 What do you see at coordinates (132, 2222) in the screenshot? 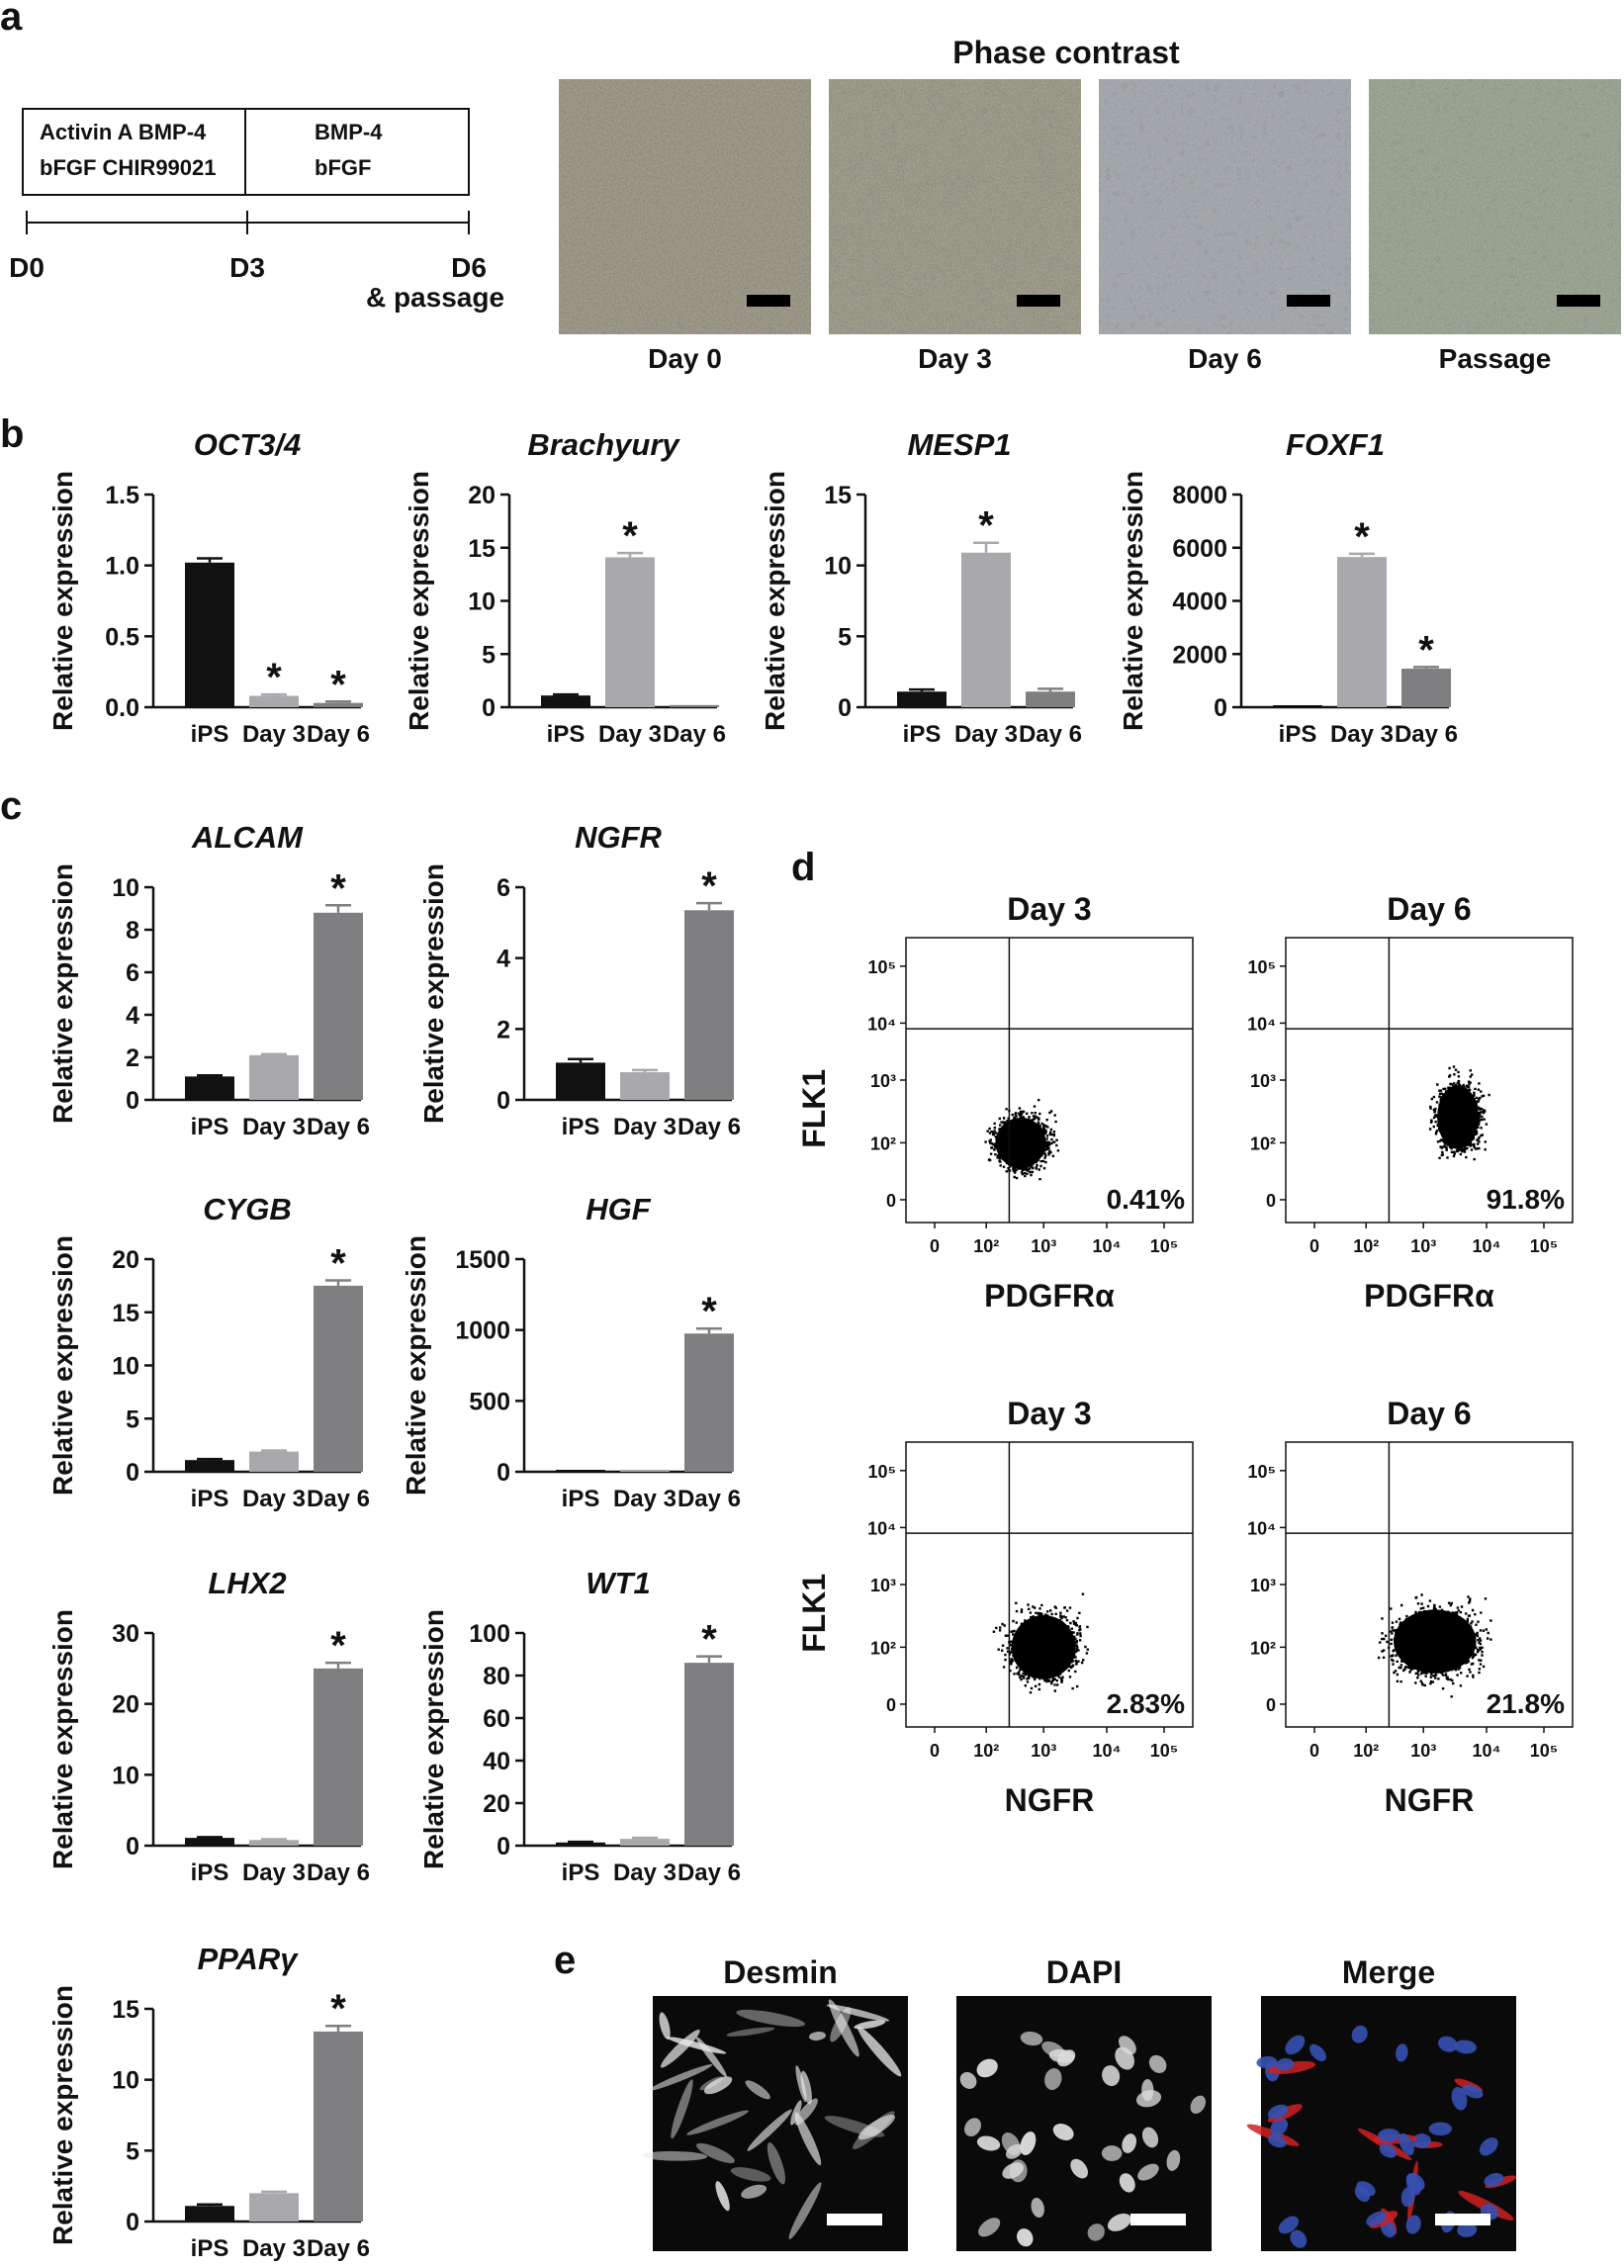
I see `y-tick-label: 0` at bounding box center [132, 2222].